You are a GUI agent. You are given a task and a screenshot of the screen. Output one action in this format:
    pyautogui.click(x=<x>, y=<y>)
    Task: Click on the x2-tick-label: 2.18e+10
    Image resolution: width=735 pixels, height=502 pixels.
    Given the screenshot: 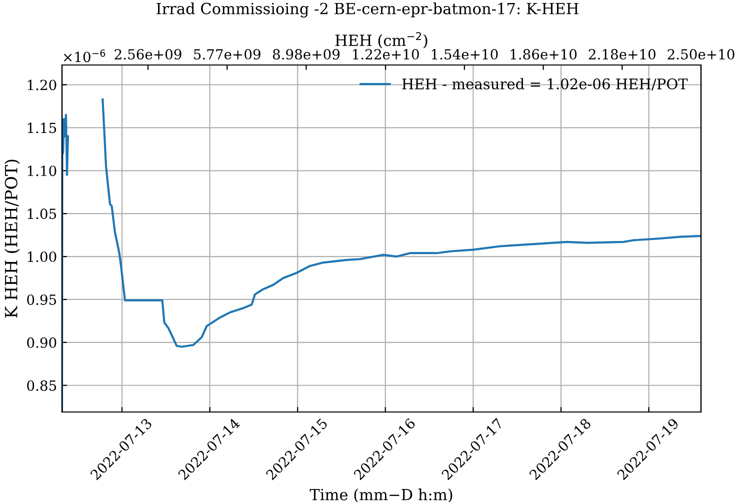 What is the action you would take?
    pyautogui.click(x=622, y=54)
    